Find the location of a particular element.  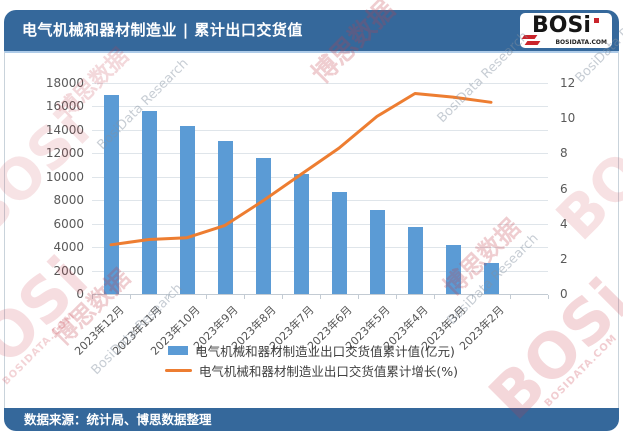

y-axis-left-label: 10000 is located at coordinates (64, 176).